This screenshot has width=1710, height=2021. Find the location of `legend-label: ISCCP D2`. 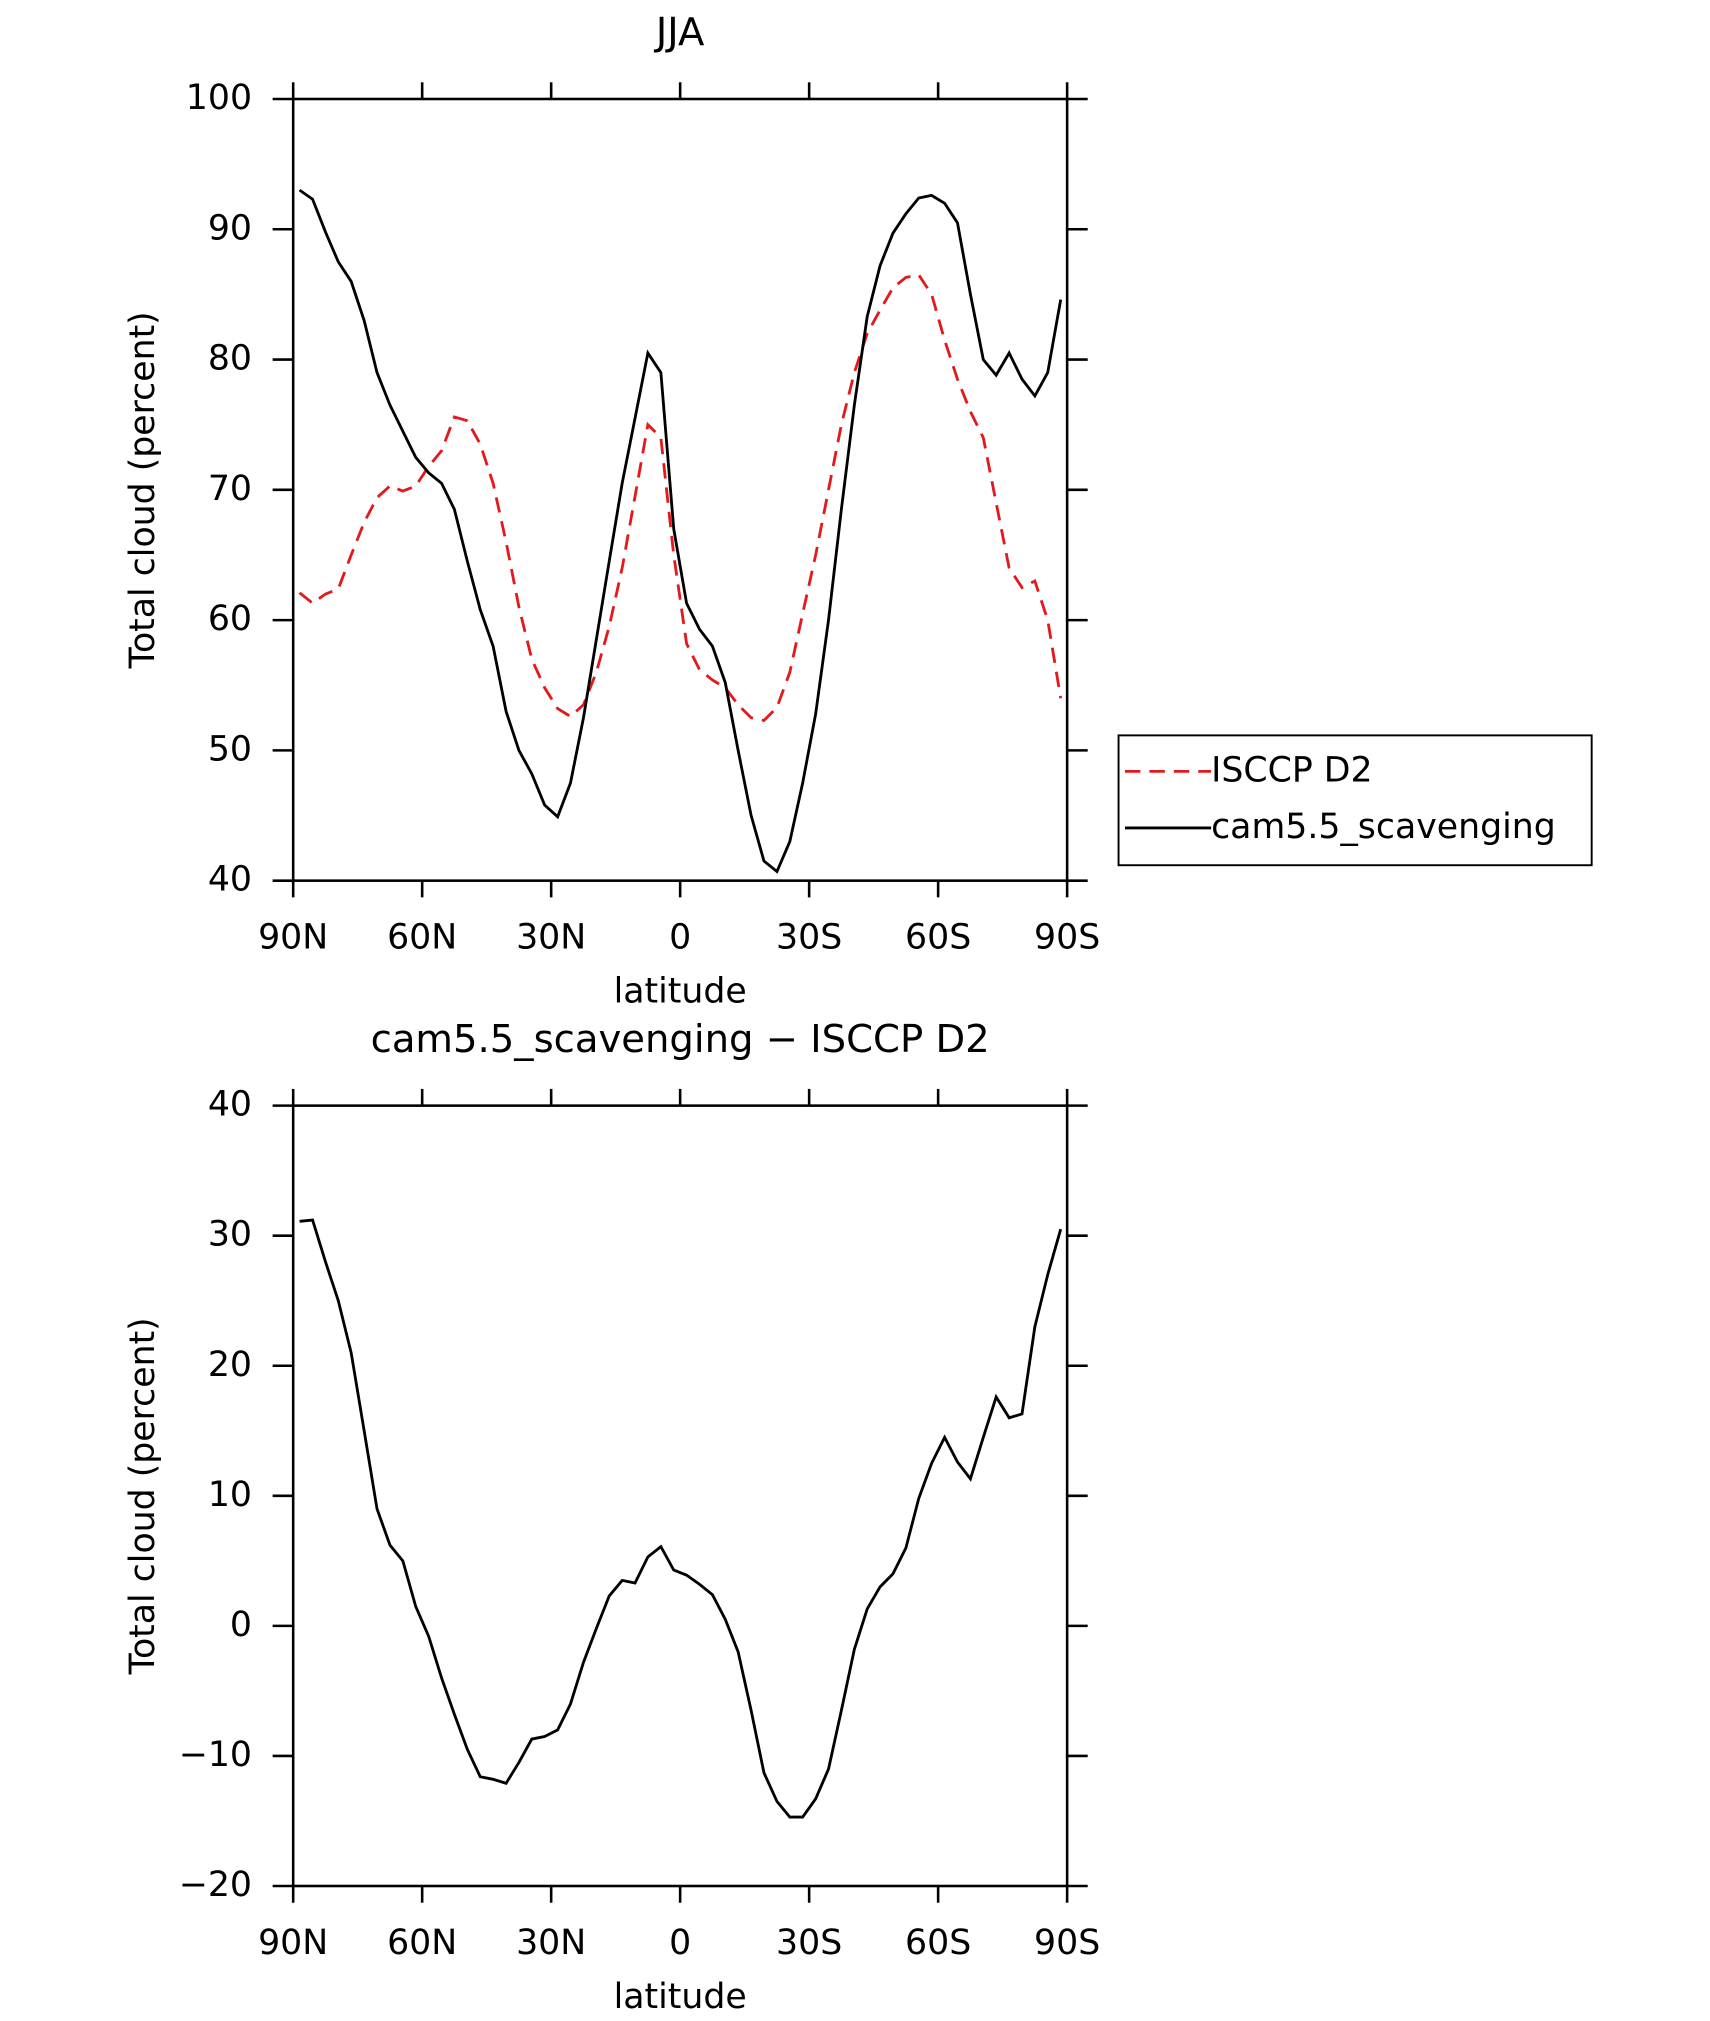

legend-label: ISCCP D2 is located at coordinates (1292, 770).